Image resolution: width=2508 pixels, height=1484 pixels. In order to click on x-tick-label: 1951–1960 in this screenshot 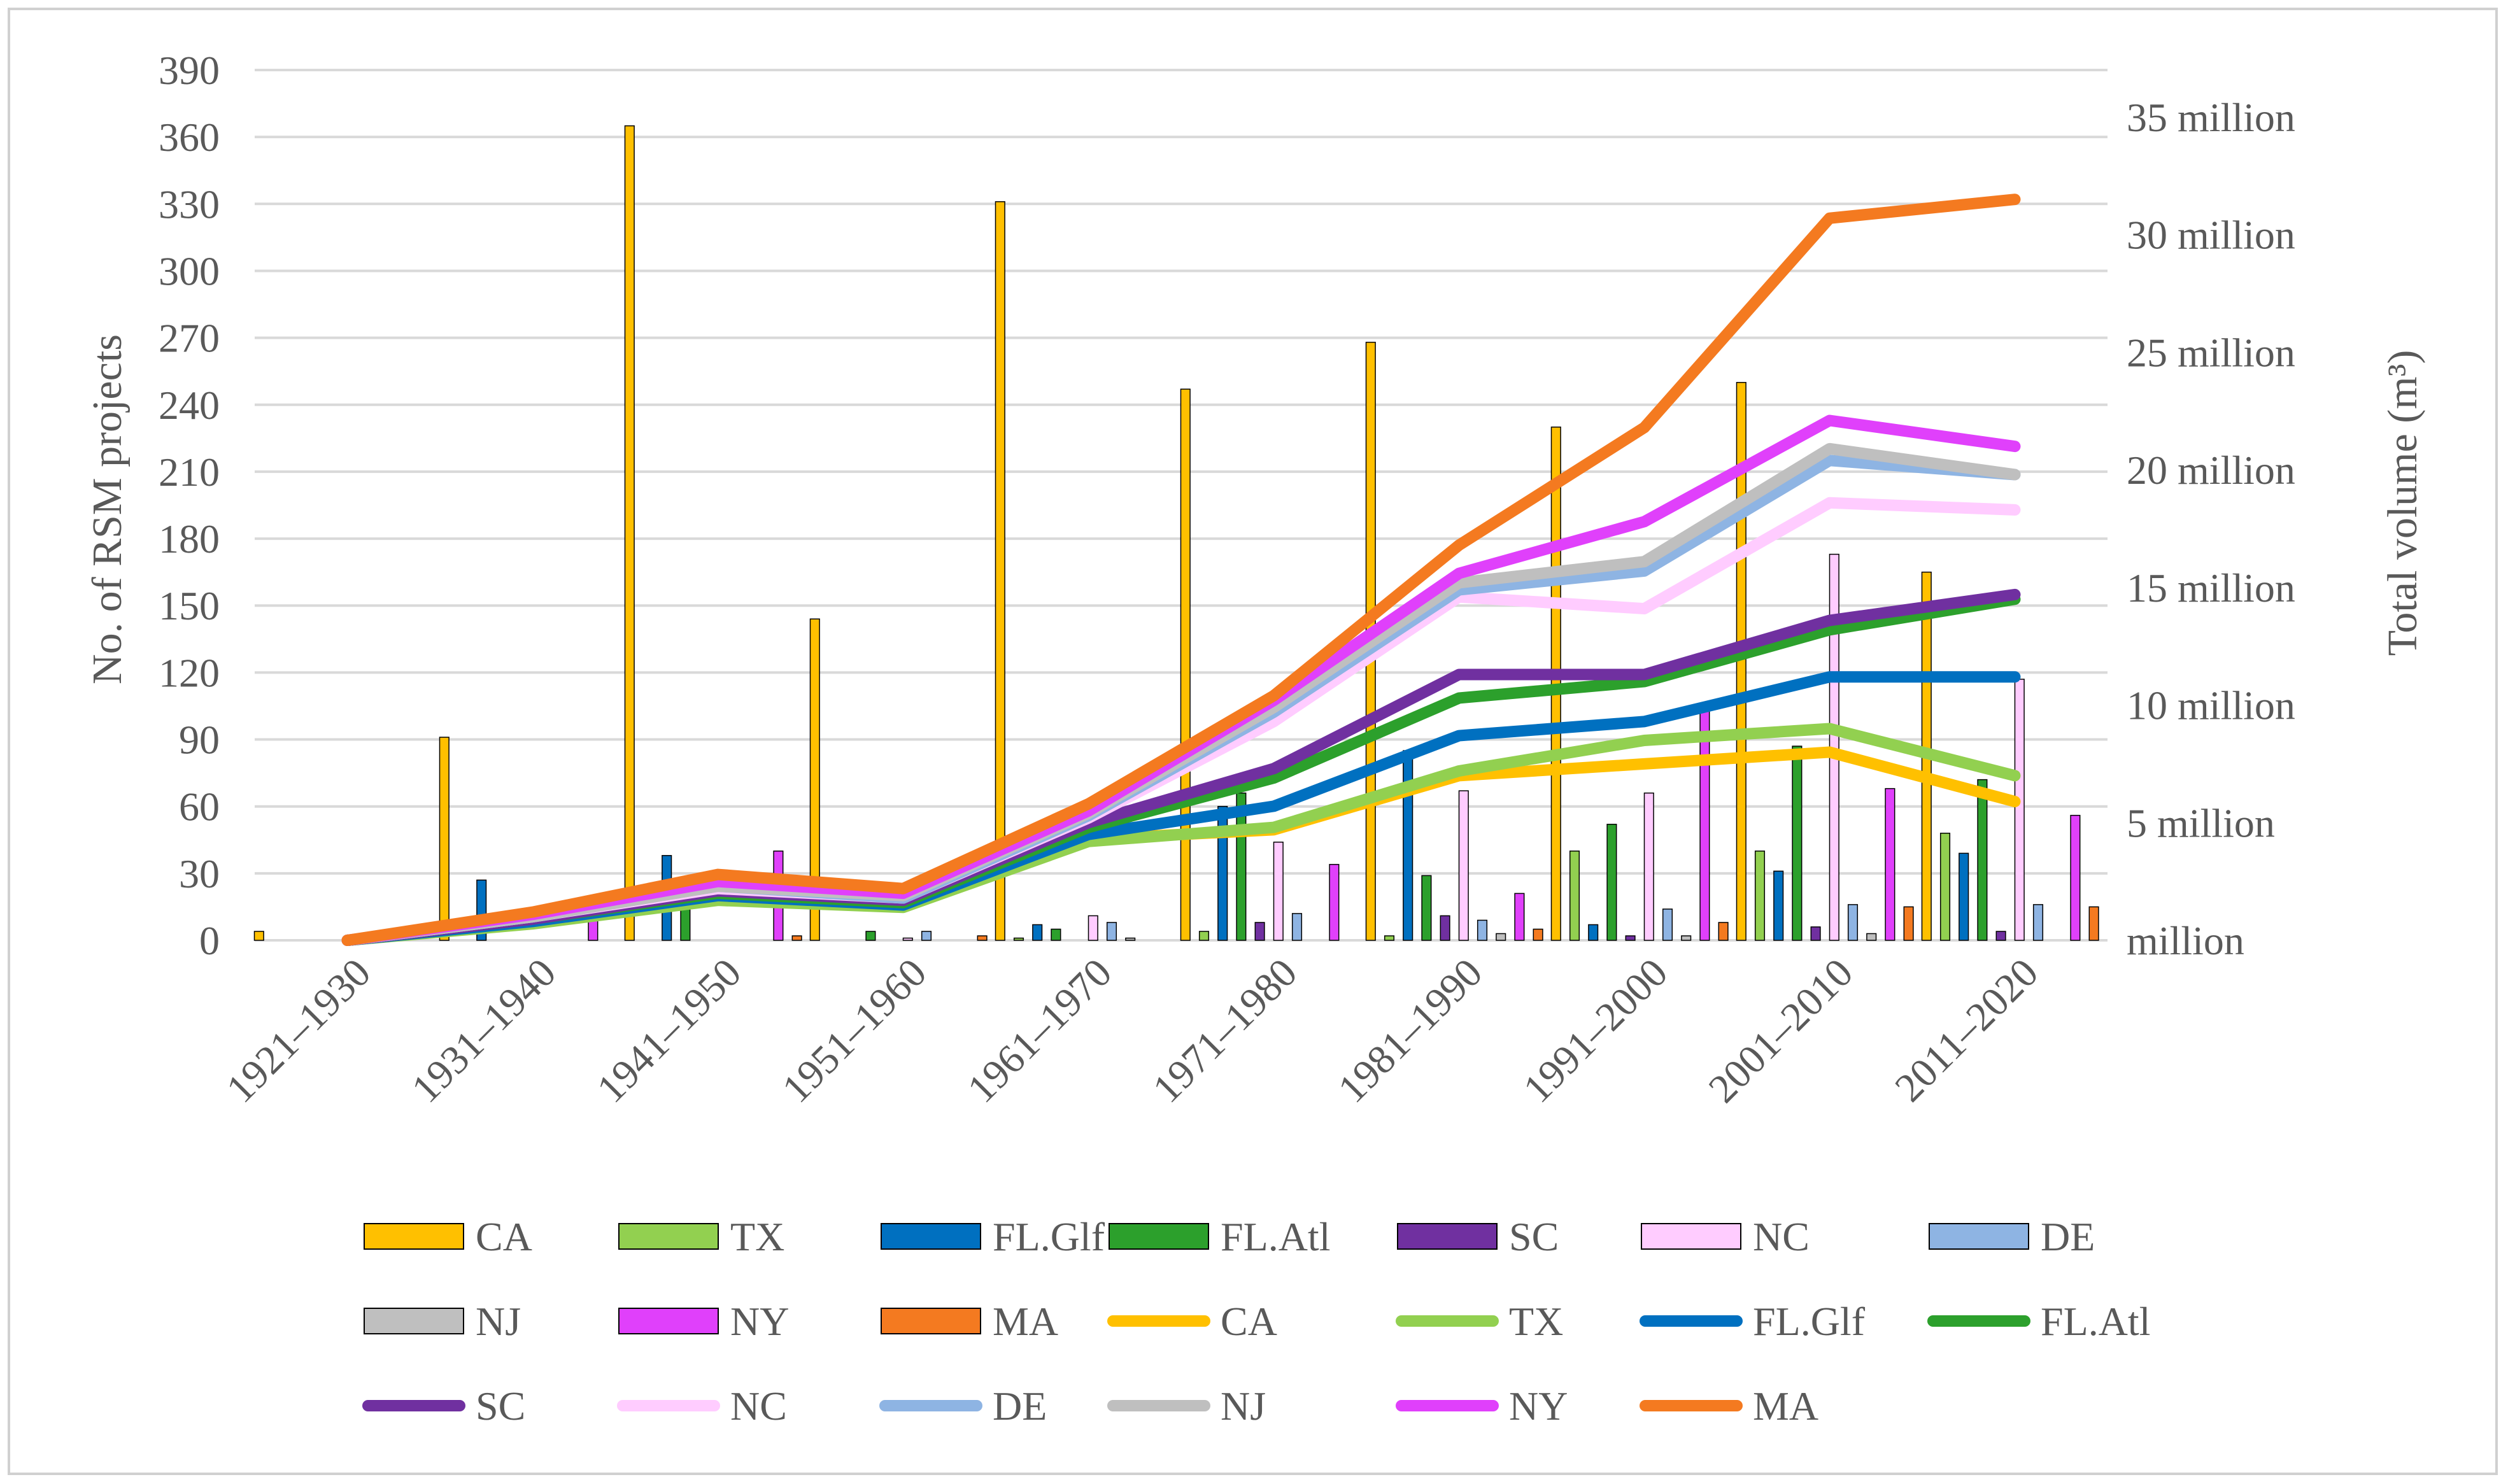, I will do `click(854, 1031)`.